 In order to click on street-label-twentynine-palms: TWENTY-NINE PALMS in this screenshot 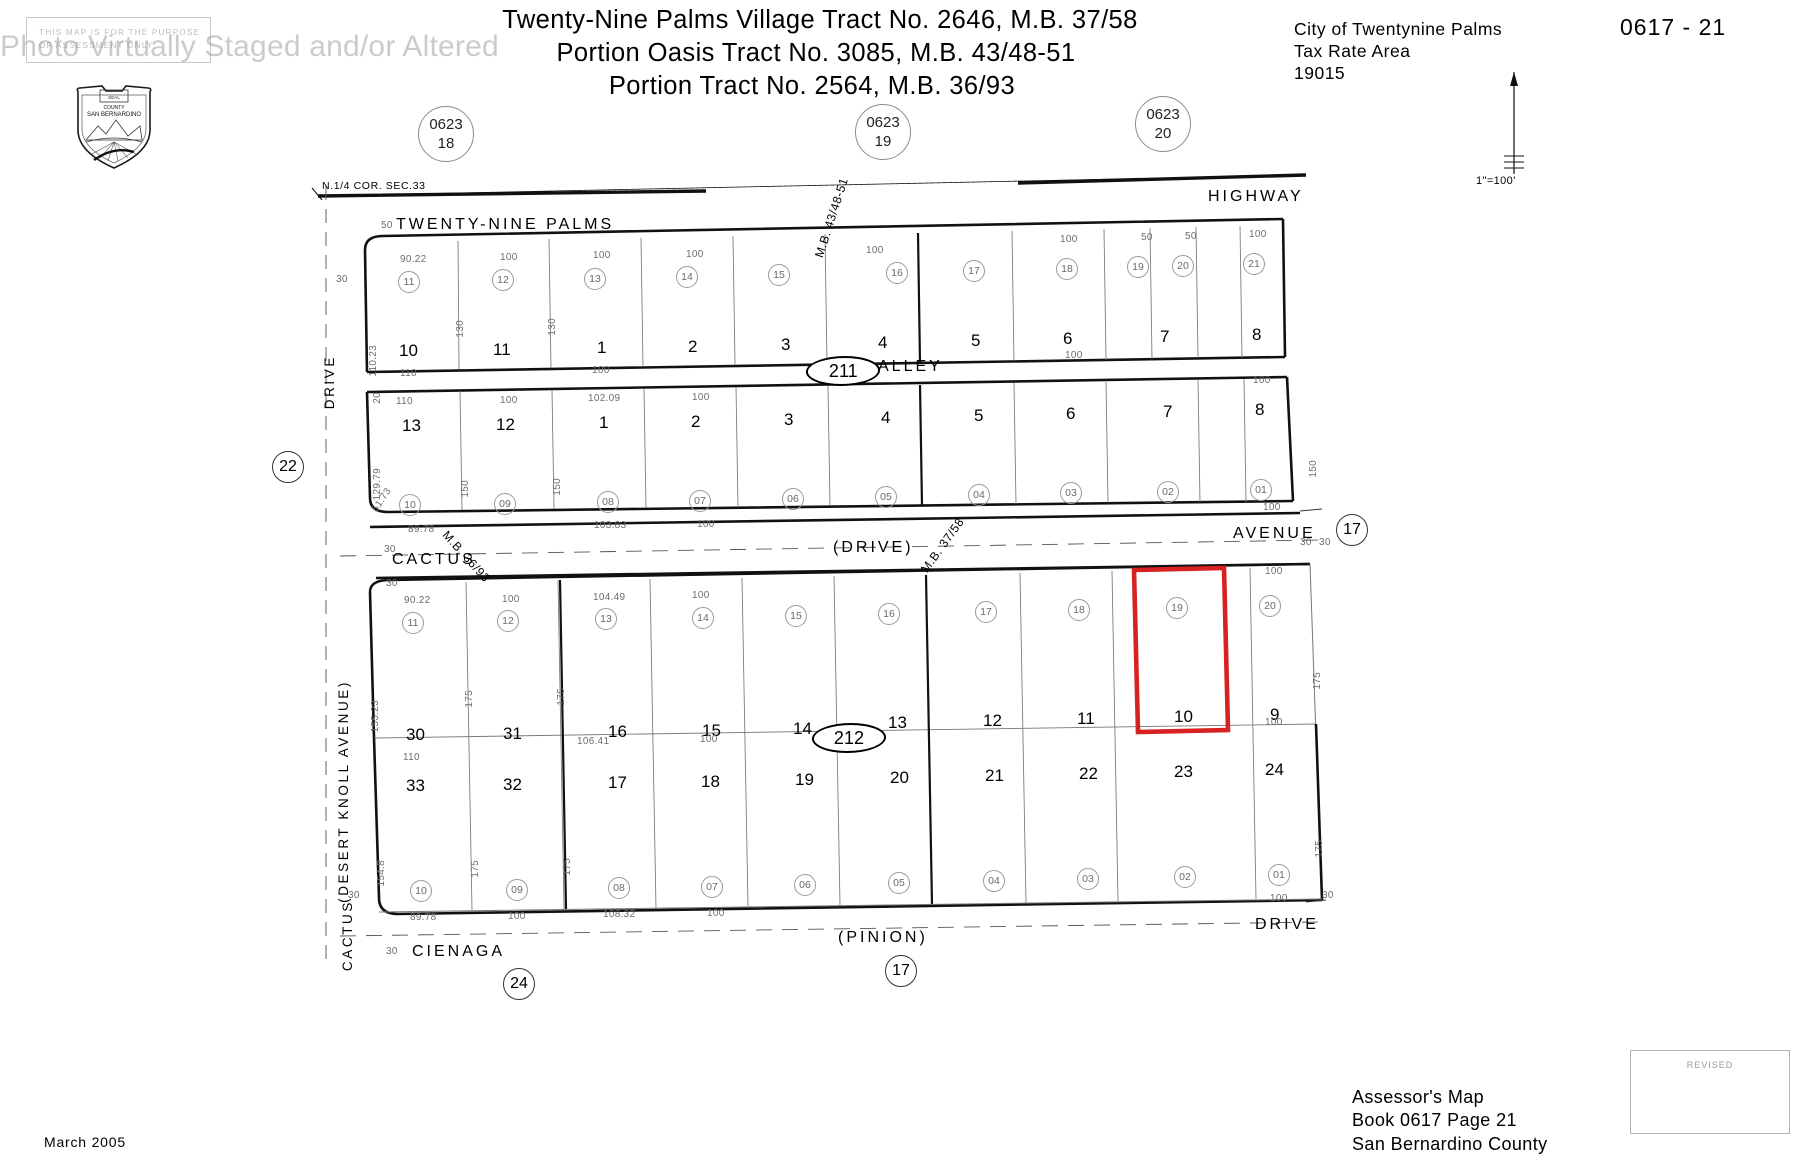, I will do `click(505, 224)`.